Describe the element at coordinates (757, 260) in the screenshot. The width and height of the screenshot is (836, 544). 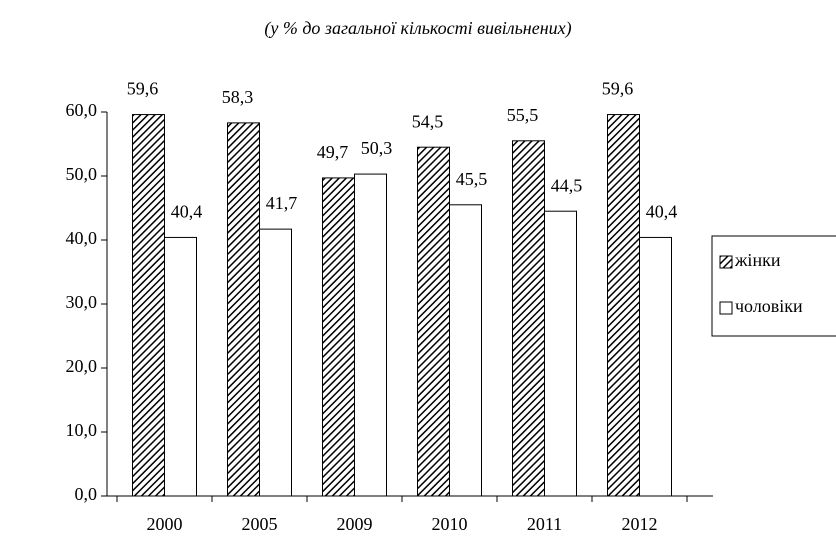
I see `legend-label: жінки` at that location.